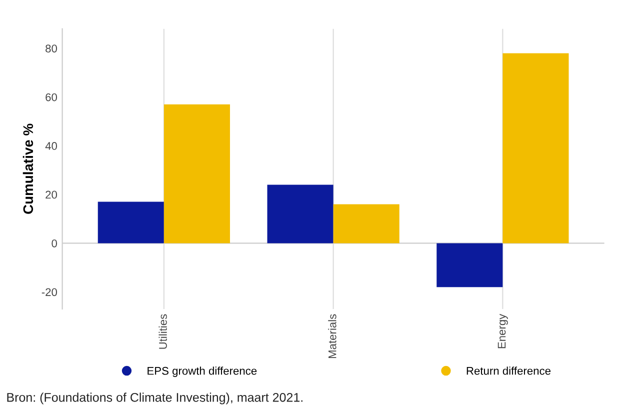 The height and width of the screenshot is (412, 623). What do you see at coordinates (52, 97) in the screenshot?
I see `y-tick-label: 60` at bounding box center [52, 97].